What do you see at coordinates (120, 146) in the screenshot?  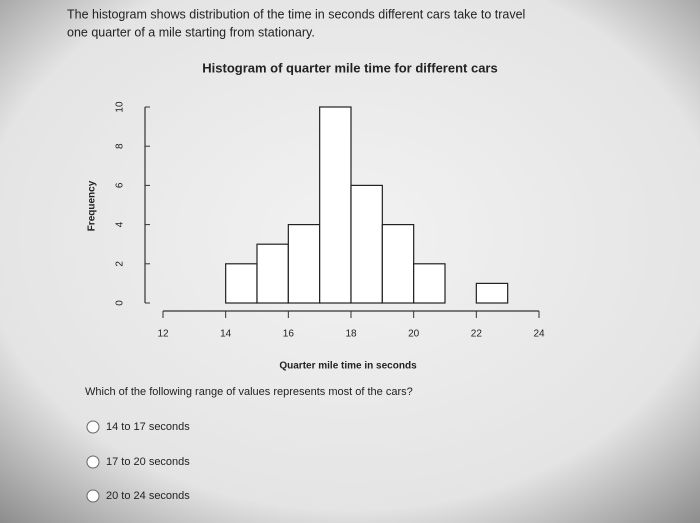 I see `y-tick-label: 8` at bounding box center [120, 146].